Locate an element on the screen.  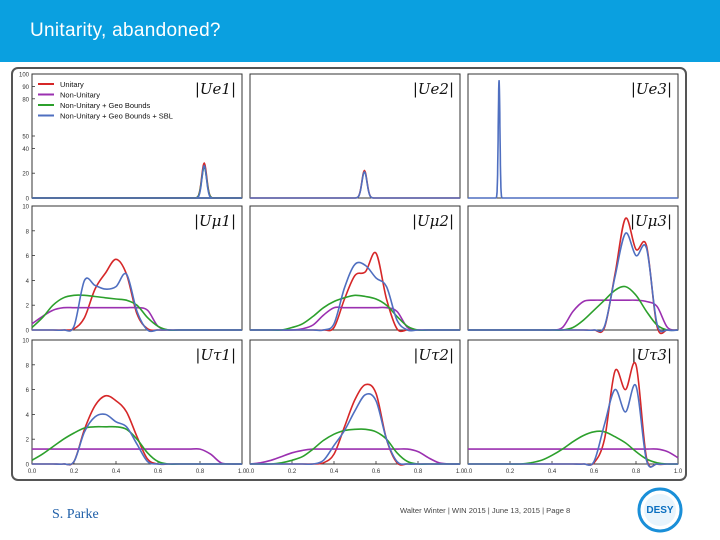
panel-label: |Ue2| is located at coordinates (433, 89).